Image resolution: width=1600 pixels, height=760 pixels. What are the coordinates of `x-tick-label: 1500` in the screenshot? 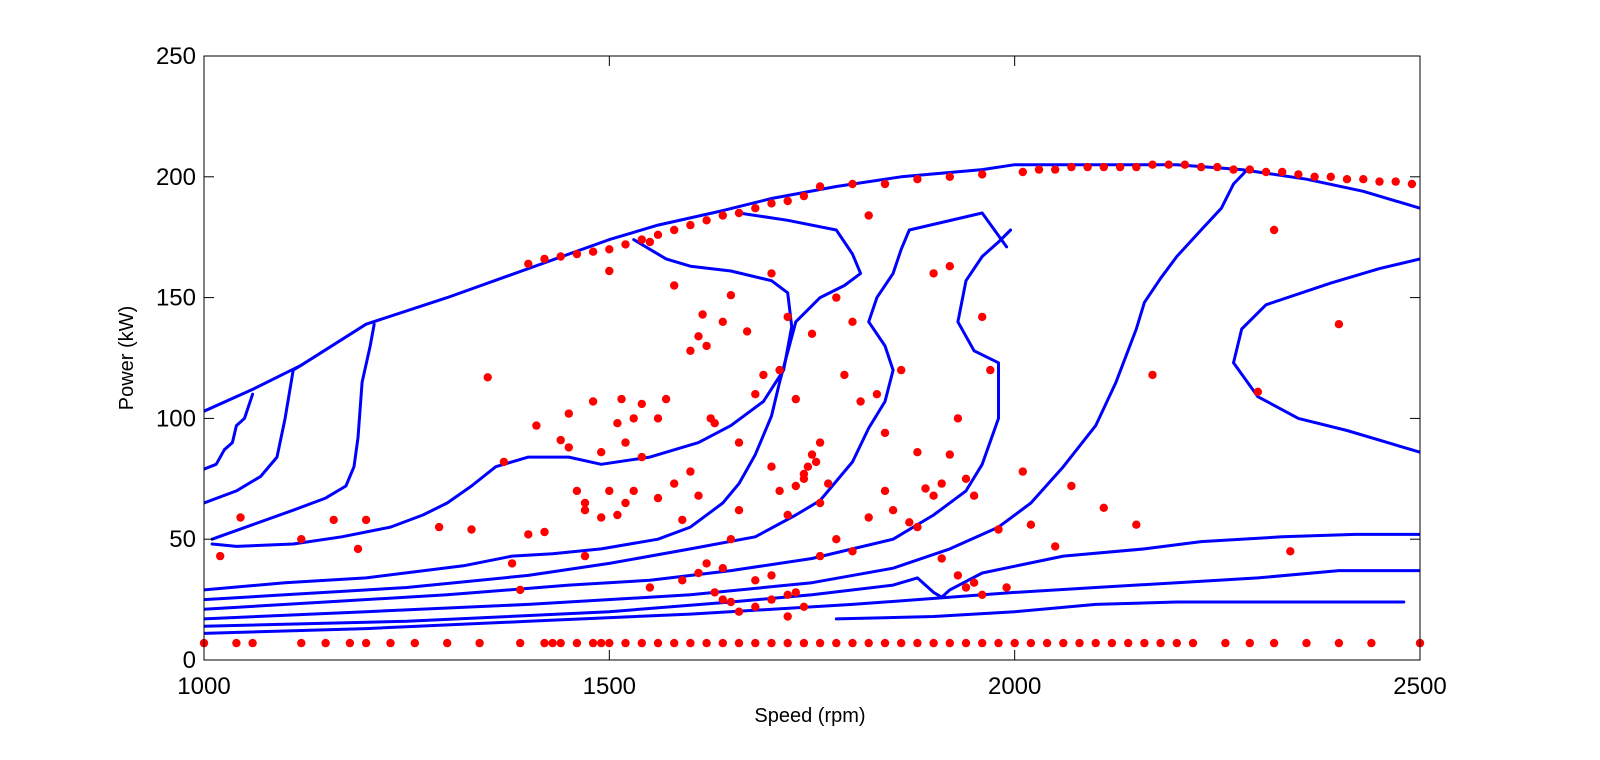 It's located at (609, 686).